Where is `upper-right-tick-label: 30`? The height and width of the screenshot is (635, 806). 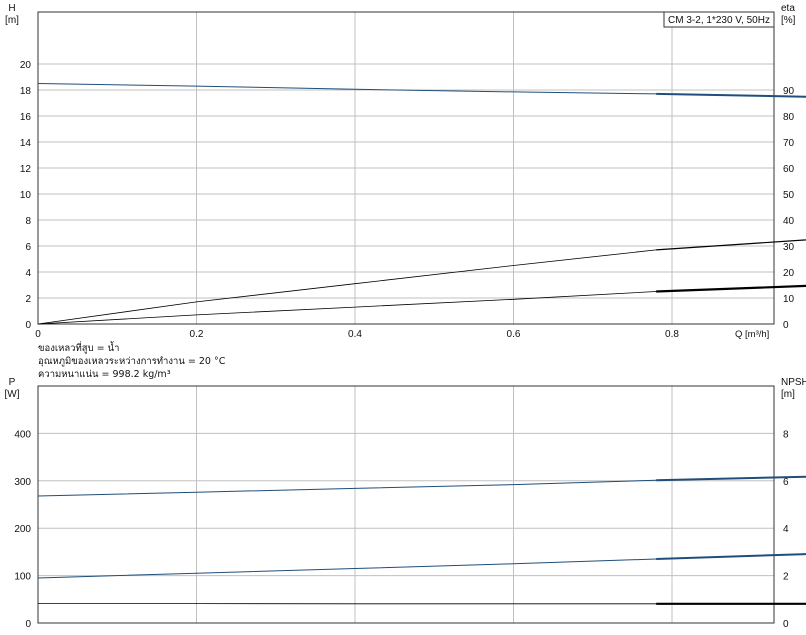
upper-right-tick-label: 30 is located at coordinates (789, 247).